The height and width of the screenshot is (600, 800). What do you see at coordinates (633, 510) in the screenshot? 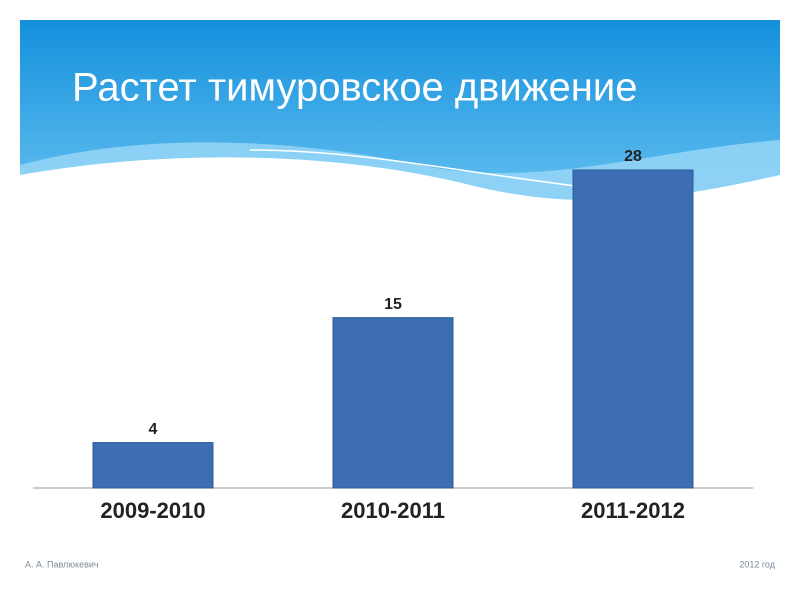
I see `x-tick-label: 2011-2012` at bounding box center [633, 510].